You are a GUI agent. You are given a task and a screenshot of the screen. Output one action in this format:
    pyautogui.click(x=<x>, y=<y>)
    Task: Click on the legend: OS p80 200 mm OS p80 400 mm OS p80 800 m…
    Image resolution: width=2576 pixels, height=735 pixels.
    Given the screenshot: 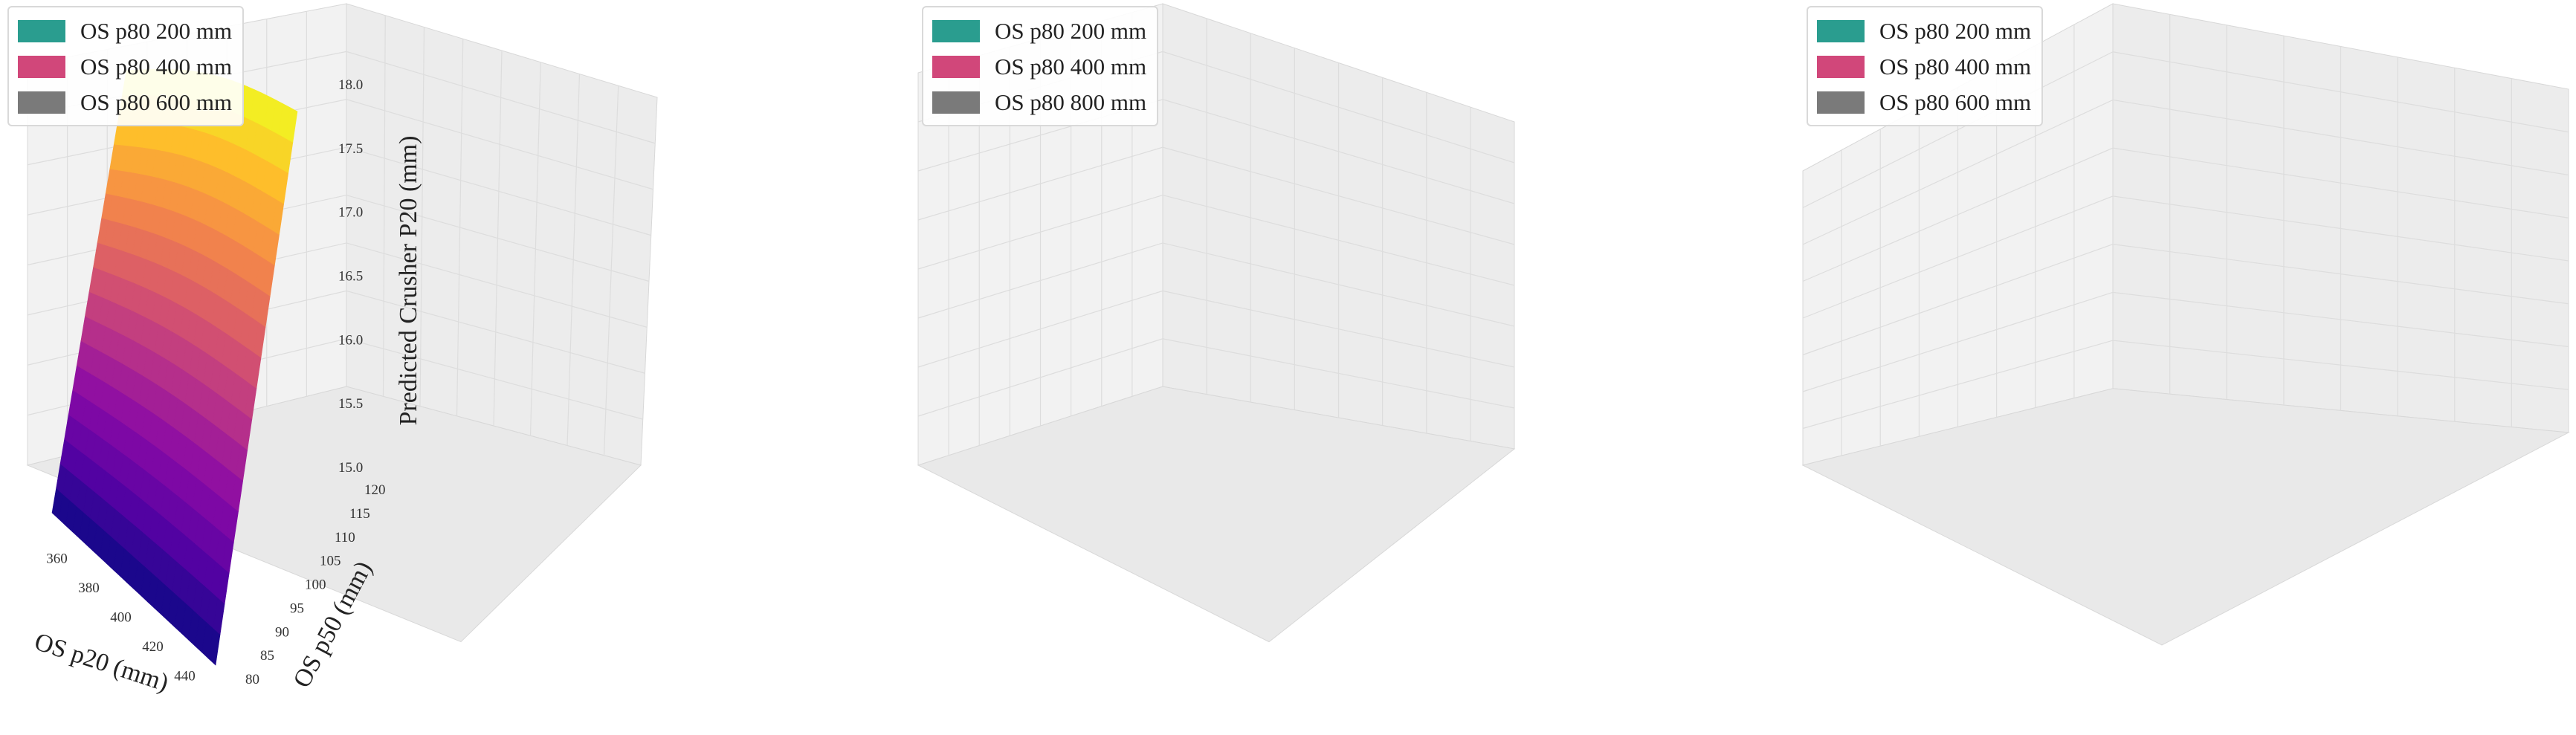 What is the action you would take?
    pyautogui.click(x=1040, y=66)
    